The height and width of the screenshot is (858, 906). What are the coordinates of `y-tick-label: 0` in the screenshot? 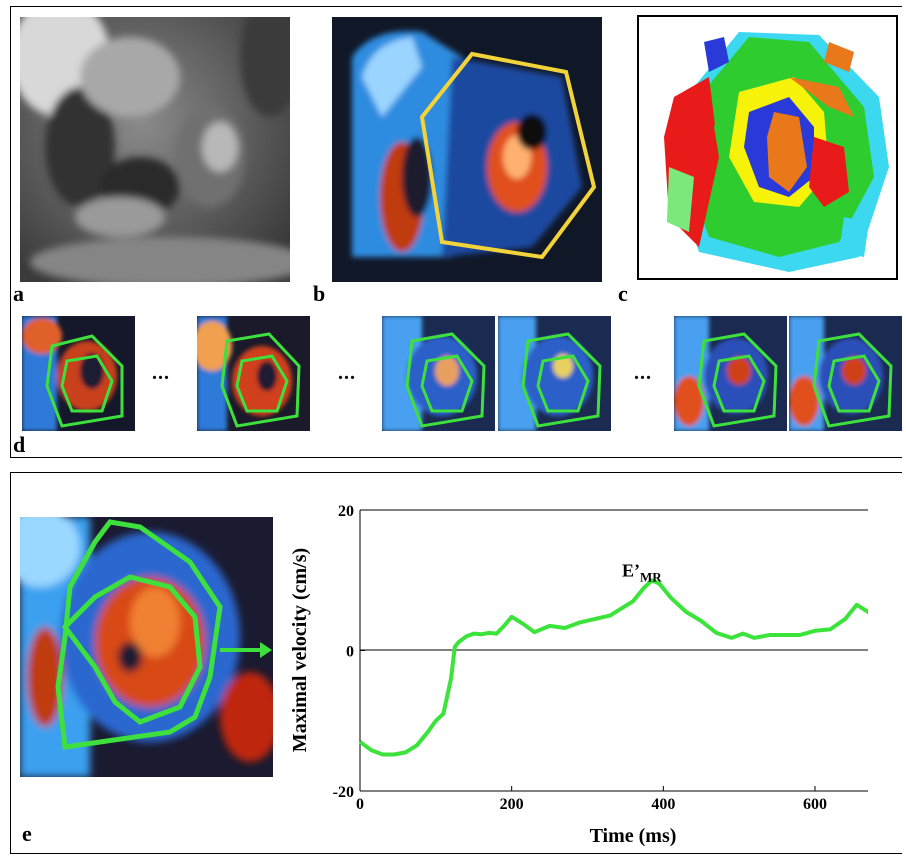 It's located at (350, 652).